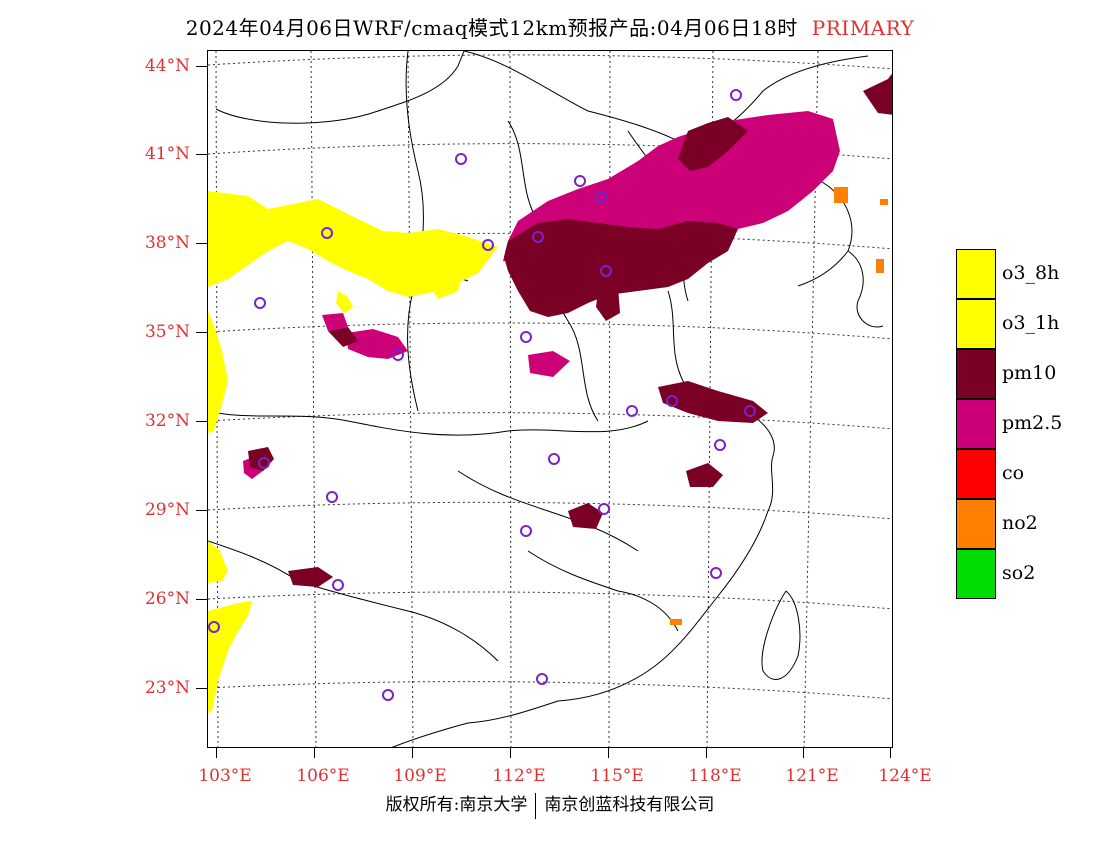 Image resolution: width=1100 pixels, height=850 pixels. I want to click on legend-swatch-o3-1h, so click(976, 324).